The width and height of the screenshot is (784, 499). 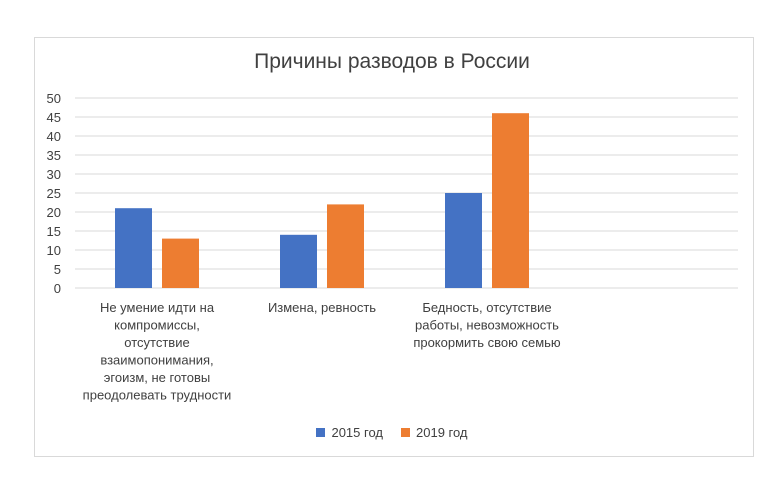 What do you see at coordinates (357, 432) in the screenshot?
I see `legend-label-2015: 2015 год` at bounding box center [357, 432].